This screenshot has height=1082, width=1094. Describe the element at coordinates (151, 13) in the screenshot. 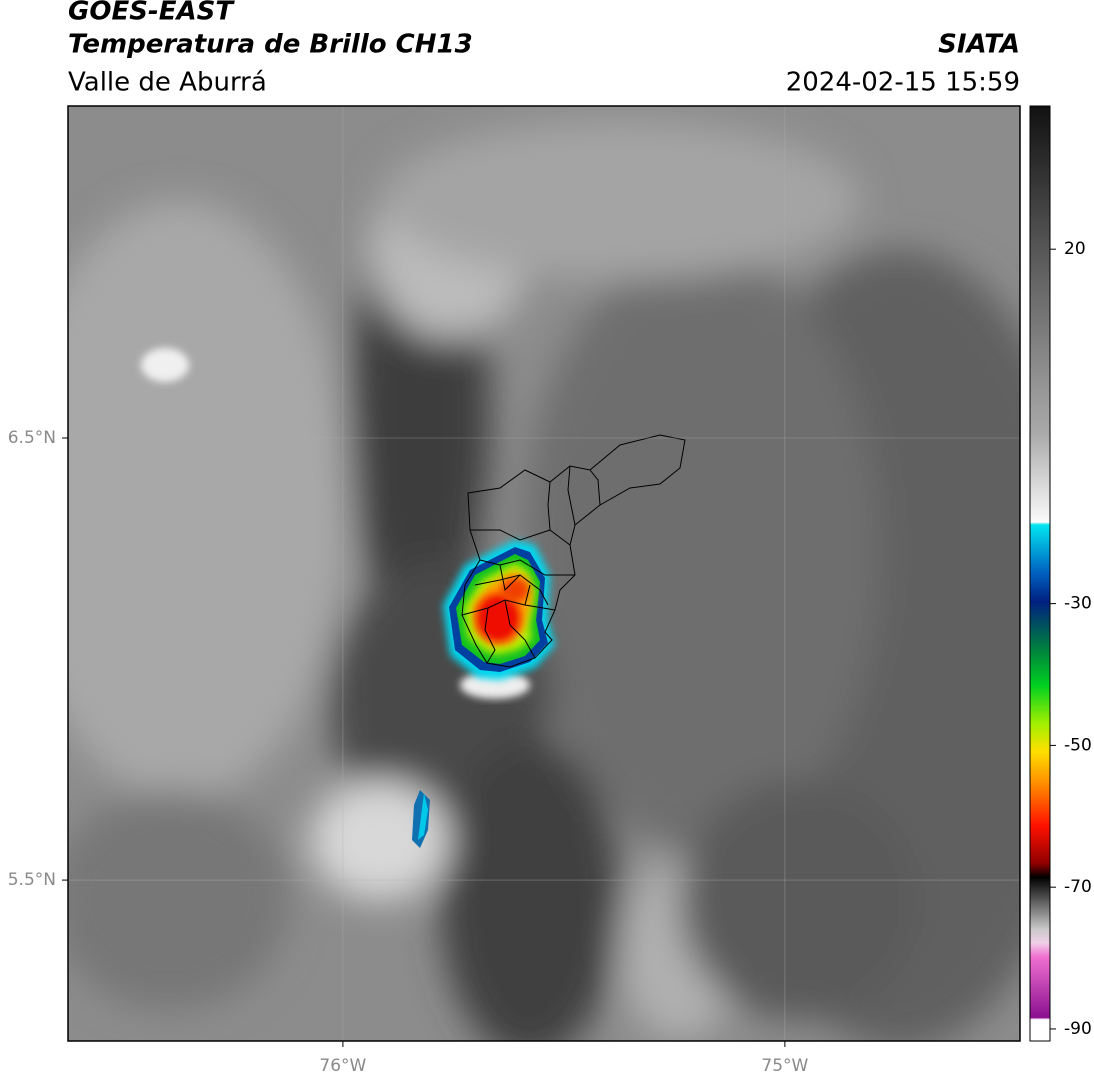

I see `title: GOES-EAST` at that location.